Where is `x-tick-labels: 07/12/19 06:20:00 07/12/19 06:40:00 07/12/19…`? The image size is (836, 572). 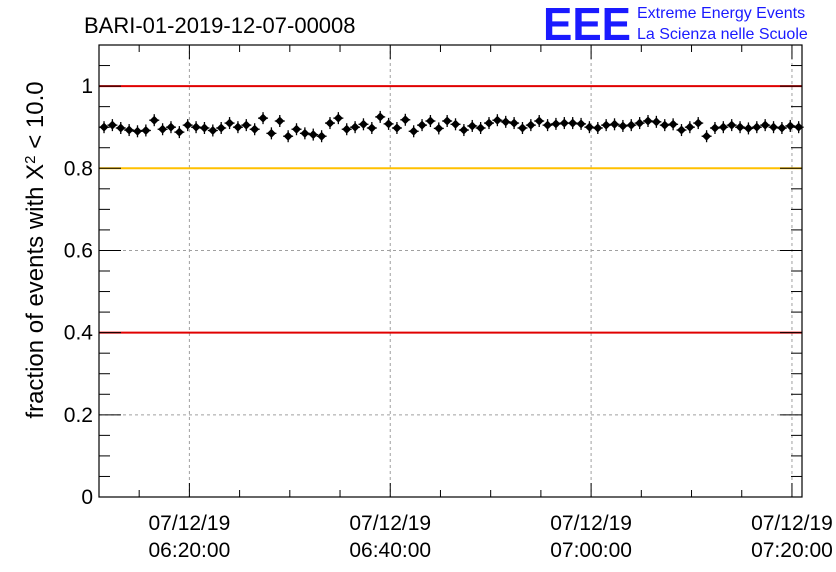 x-tick-labels: 07/12/19 06:20:00 07/12/19 06:40:00 07/12/19… is located at coordinates (491, 537).